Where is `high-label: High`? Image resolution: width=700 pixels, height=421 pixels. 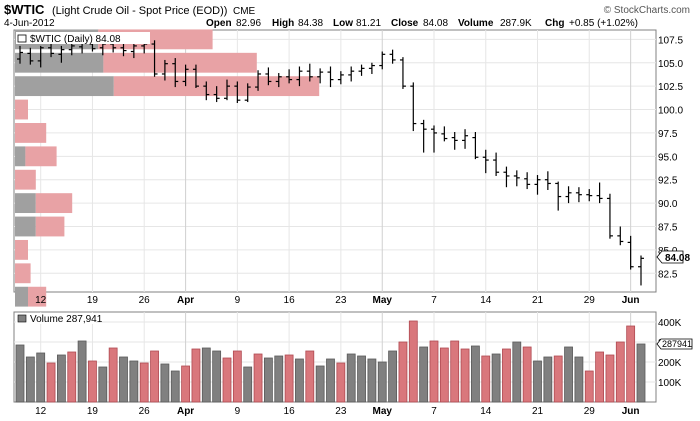 high-label: High is located at coordinates (283, 23).